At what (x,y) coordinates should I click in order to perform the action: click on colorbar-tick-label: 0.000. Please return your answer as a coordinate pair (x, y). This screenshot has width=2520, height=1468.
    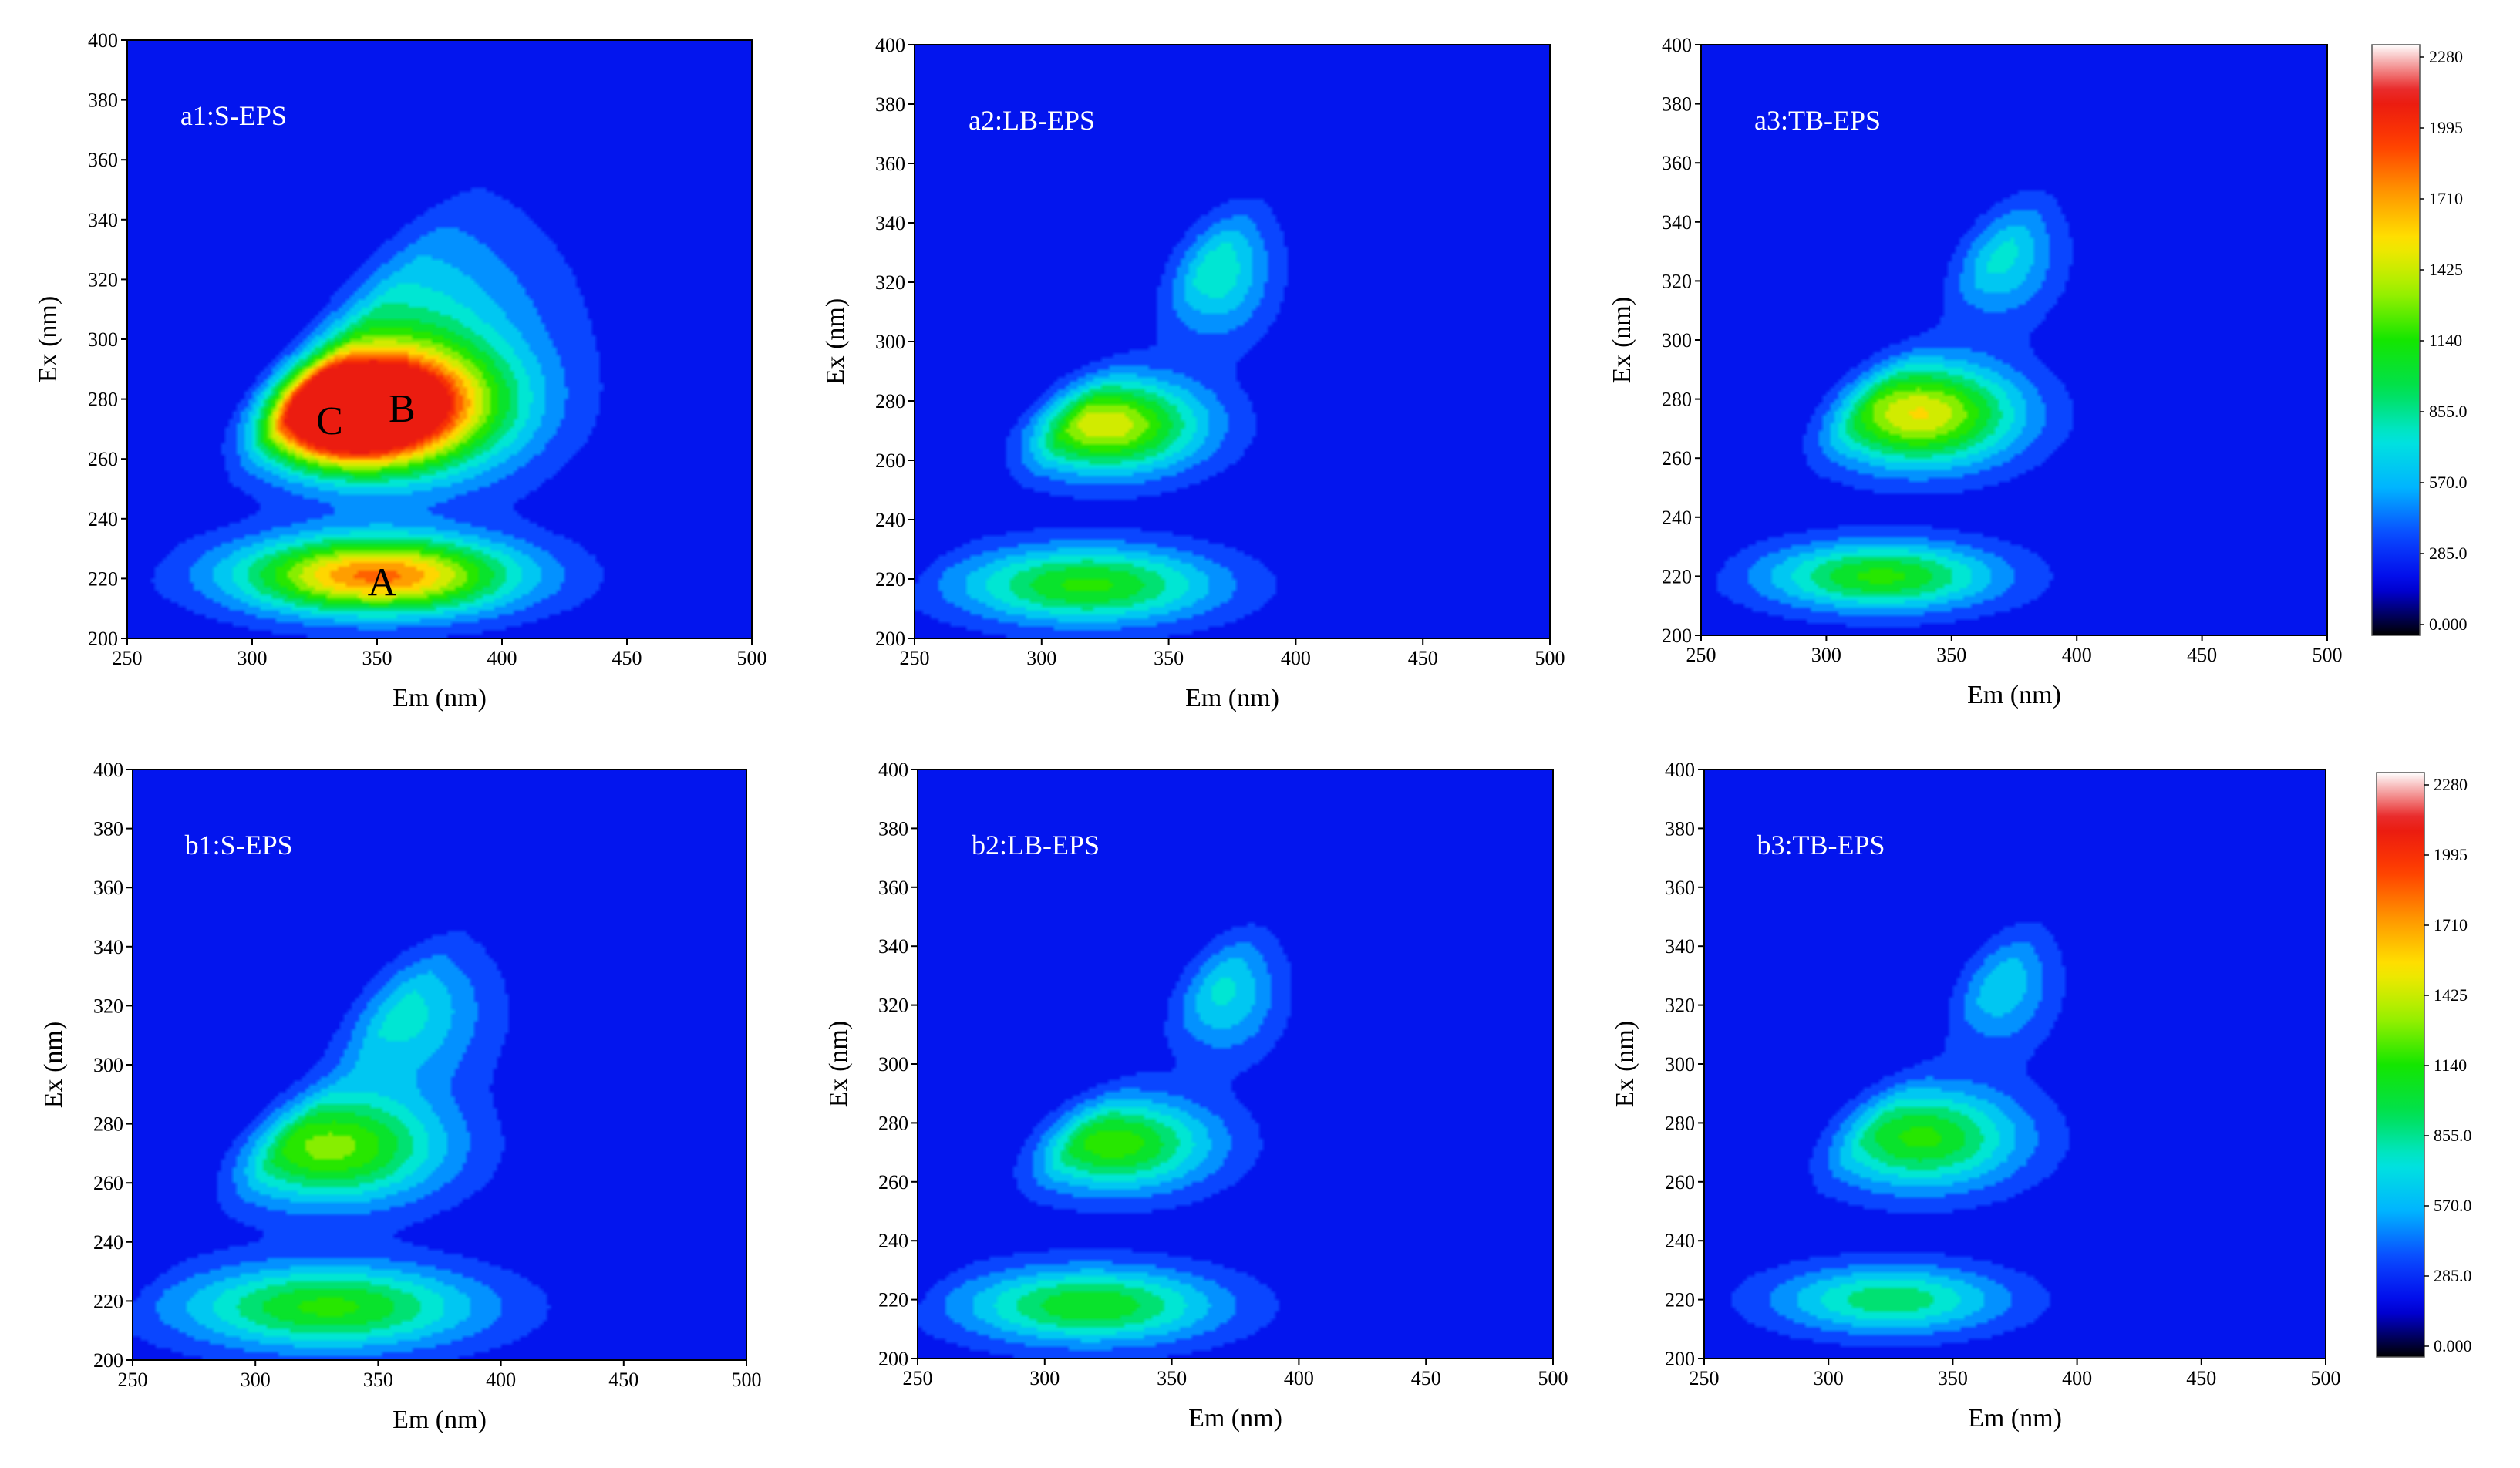
    Looking at the image, I should click on (2448, 624).